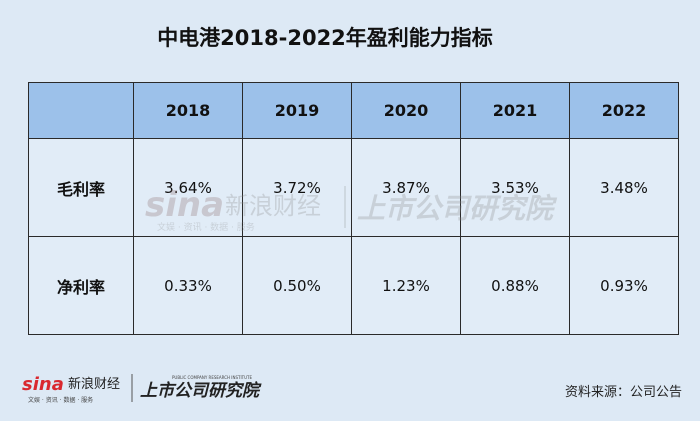 The image size is (700, 421). Describe the element at coordinates (624, 187) in the screenshot. I see `table-cell: 3.48%` at that location.